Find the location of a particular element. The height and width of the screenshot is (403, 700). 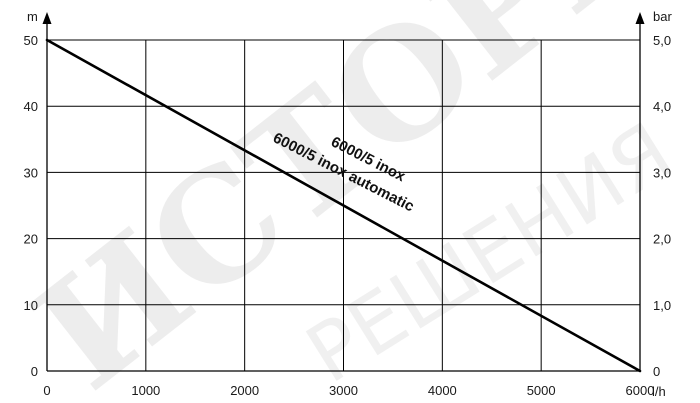

x-tick-label: 4000 is located at coordinates (442, 390).